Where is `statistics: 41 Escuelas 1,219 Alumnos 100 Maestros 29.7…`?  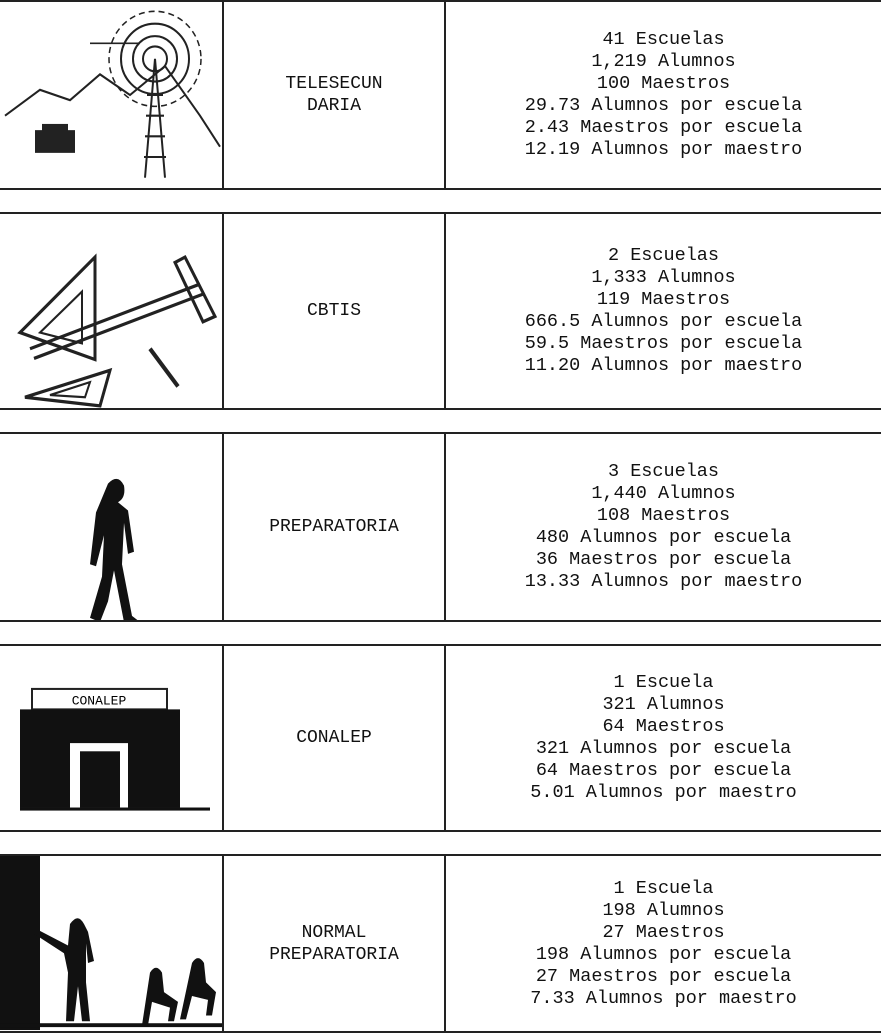
statistics: 41 Escuelas 1,219 Alumnos 100 Maestros 29.7… is located at coordinates (663, 95).